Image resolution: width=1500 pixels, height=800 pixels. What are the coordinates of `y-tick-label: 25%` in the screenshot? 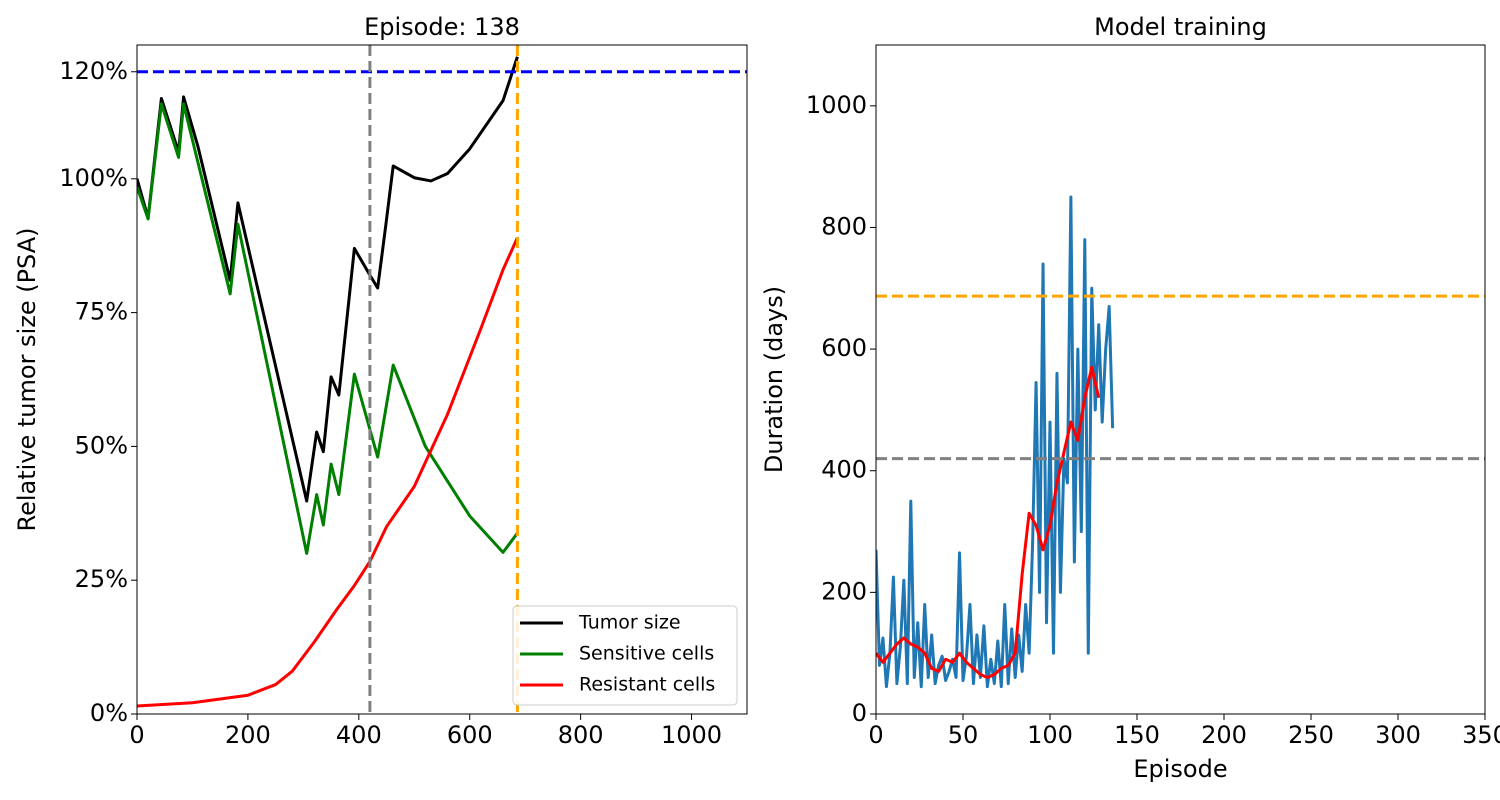 It's located at (101, 579).